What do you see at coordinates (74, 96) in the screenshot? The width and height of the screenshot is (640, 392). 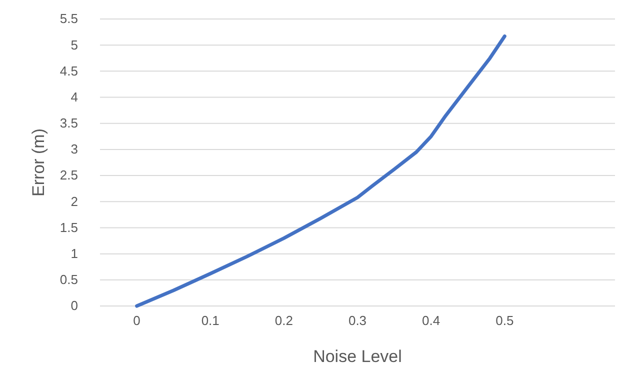 I see `y-tick-label: 4` at bounding box center [74, 96].